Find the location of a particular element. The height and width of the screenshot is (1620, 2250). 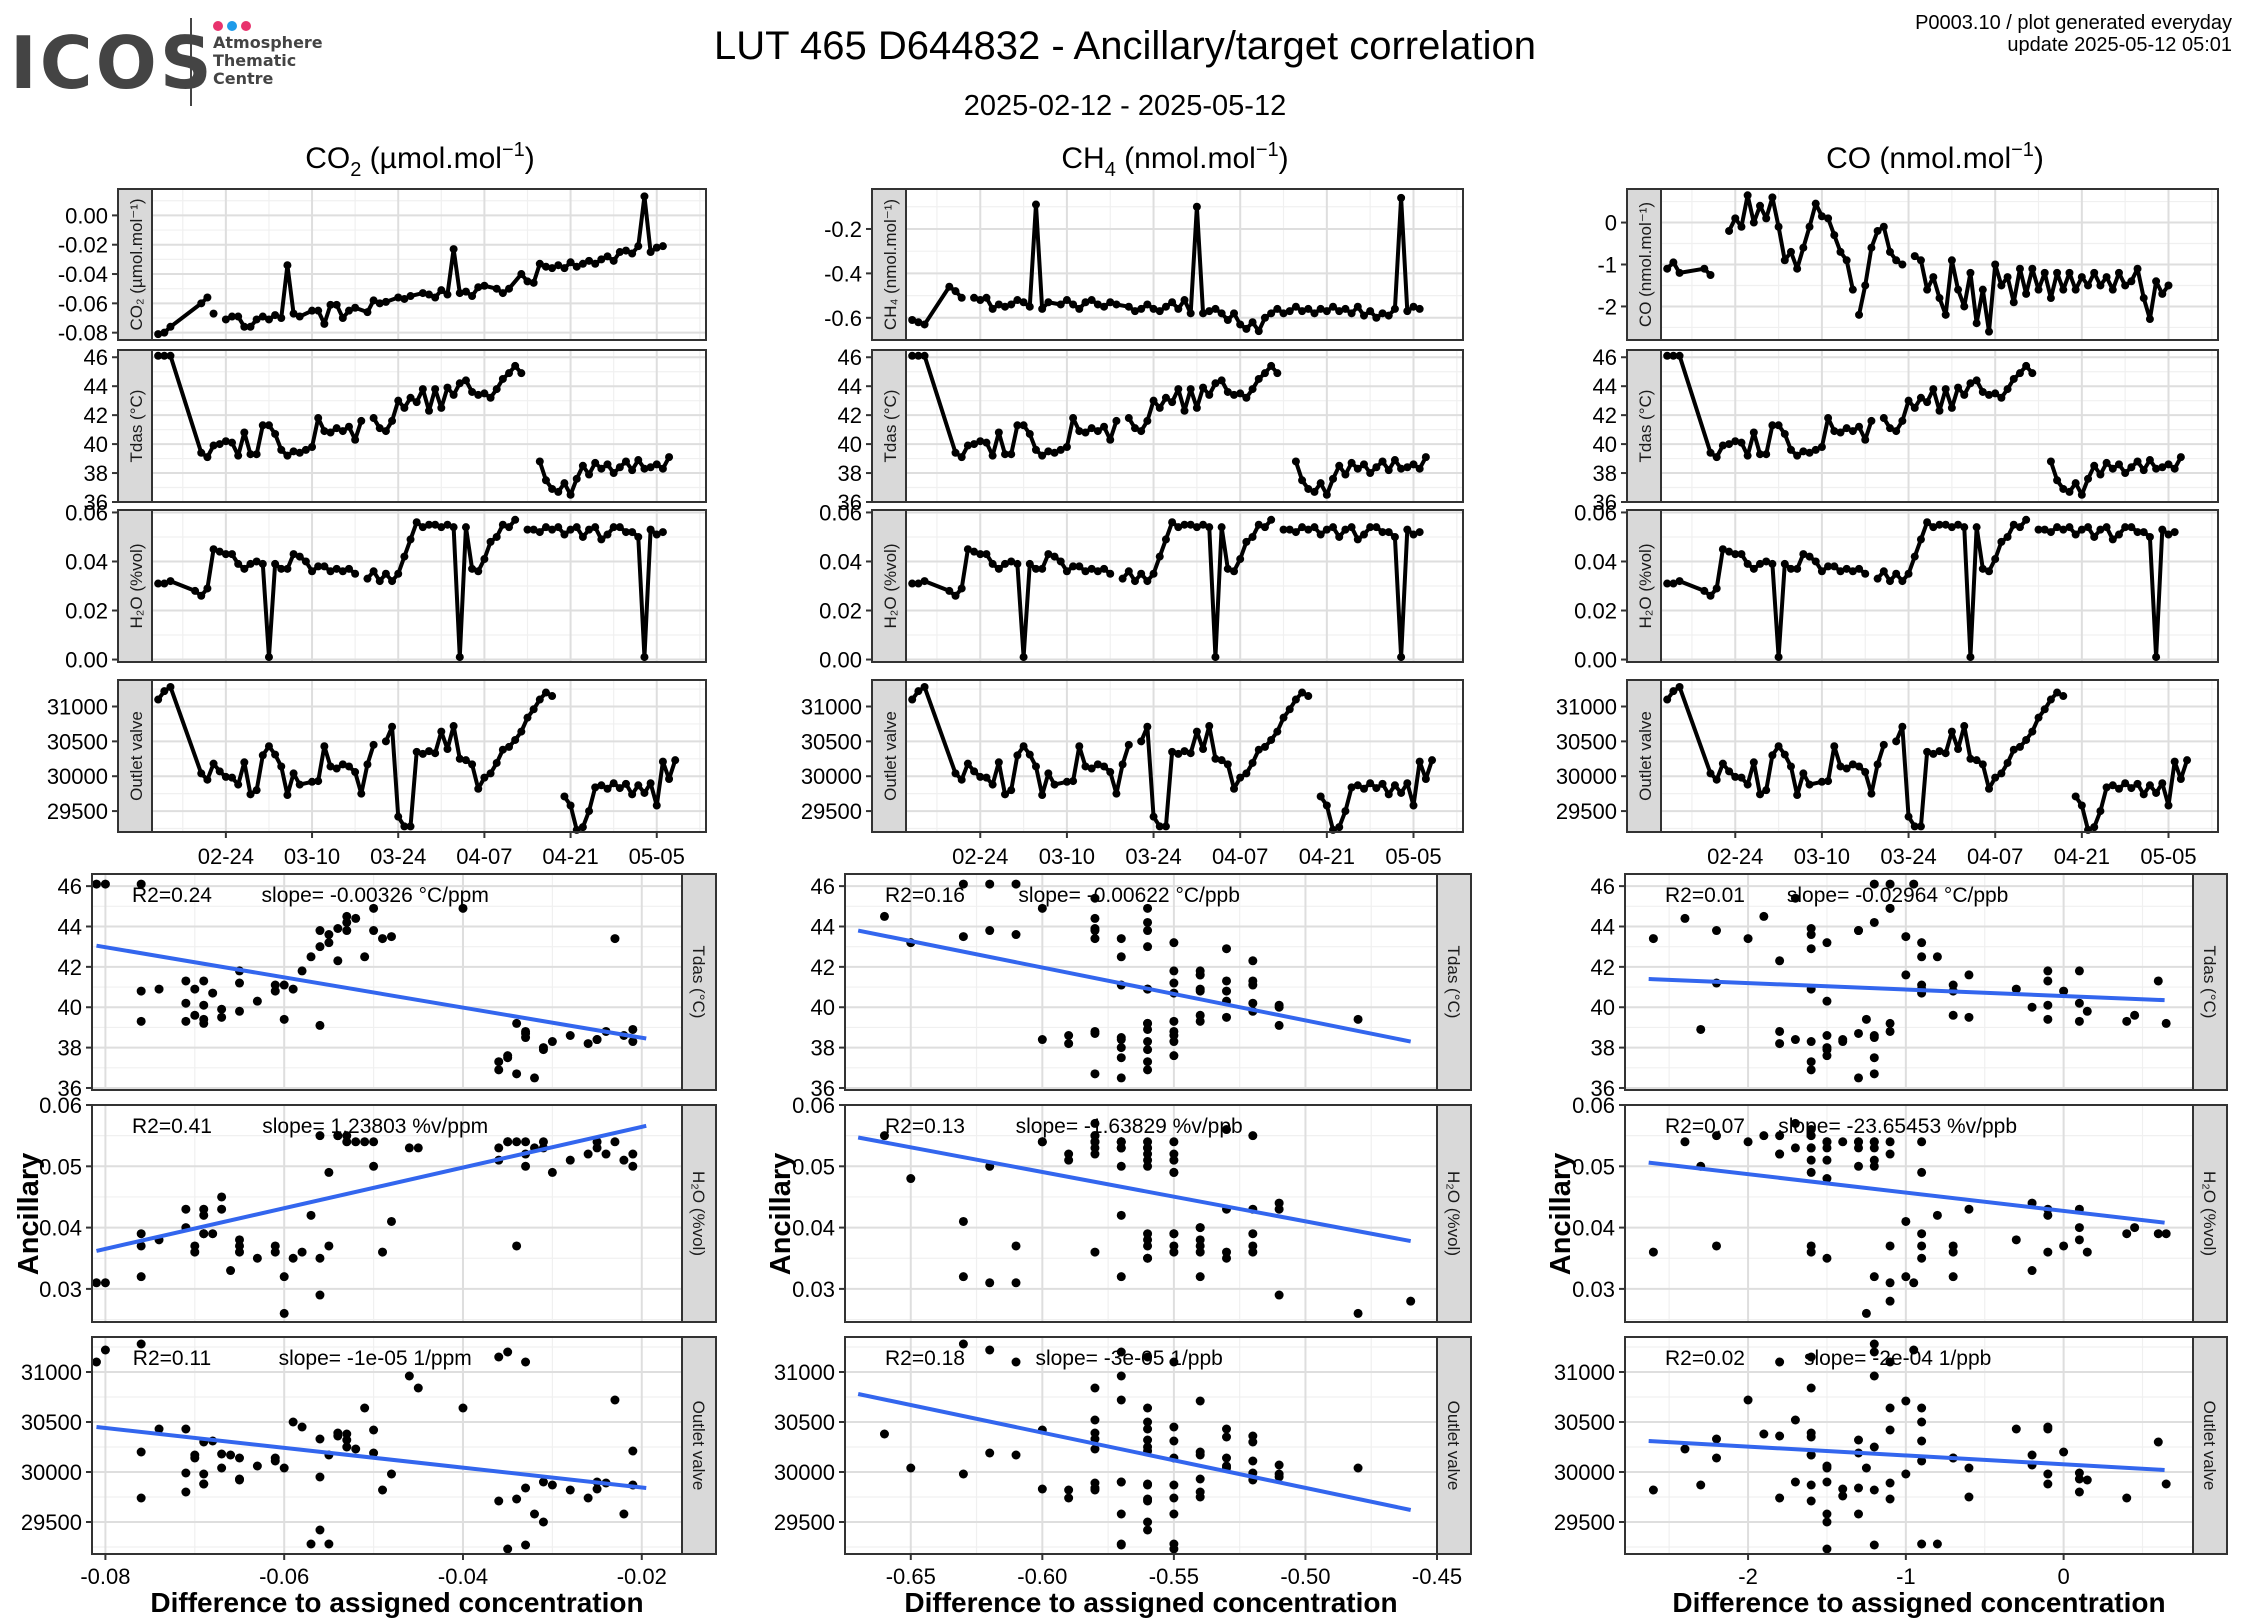

regression-line is located at coordinates (371, 1457).